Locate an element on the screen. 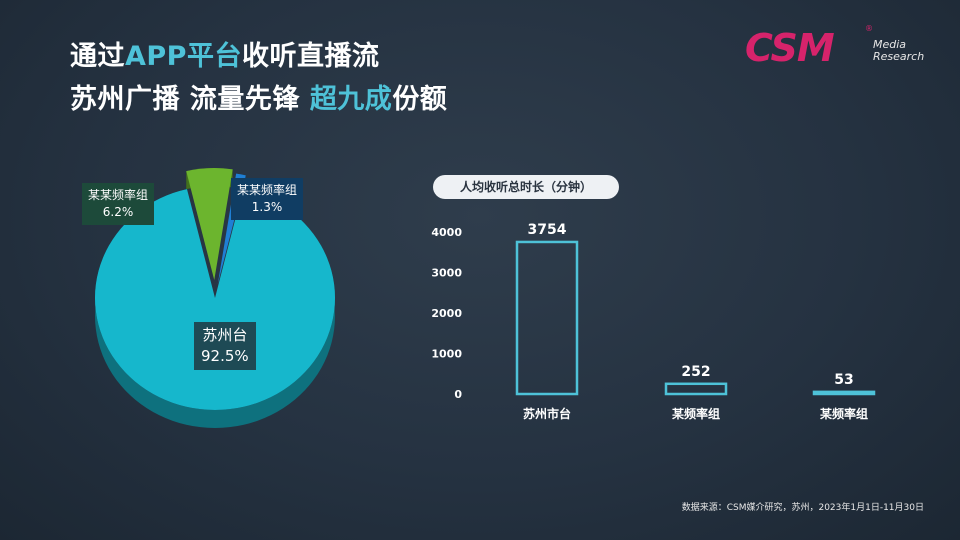 Image resolution: width=960 pixels, height=540 pixels. bar-category-label-2: 某频率组 is located at coordinates (844, 413).